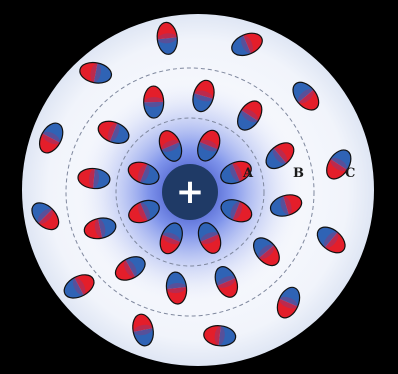 The height and width of the screenshot is (374, 398). What do you see at coordinates (350, 173) in the screenshot?
I see `shell-label-c: C` at bounding box center [350, 173].